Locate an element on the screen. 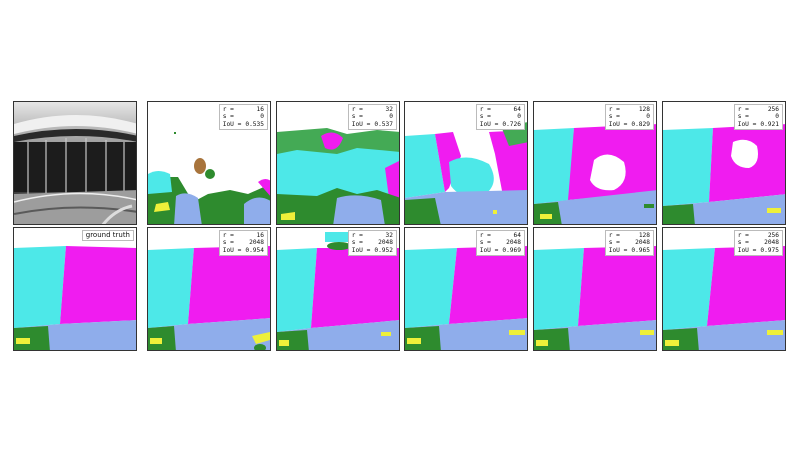  metrics-legend: r = 128 s = 0 IoU = 0.829 is located at coordinates (629, 117).